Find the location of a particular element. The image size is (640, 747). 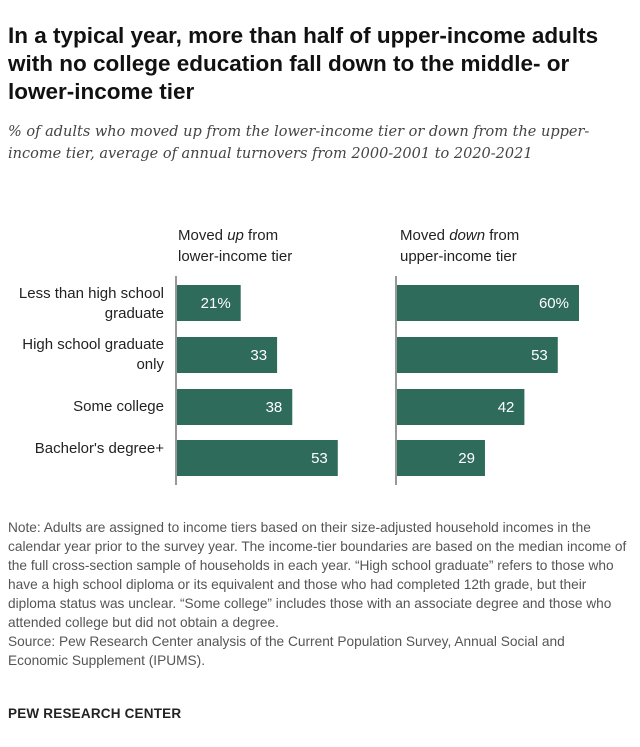

bar-down-some-college is located at coordinates (461, 407).